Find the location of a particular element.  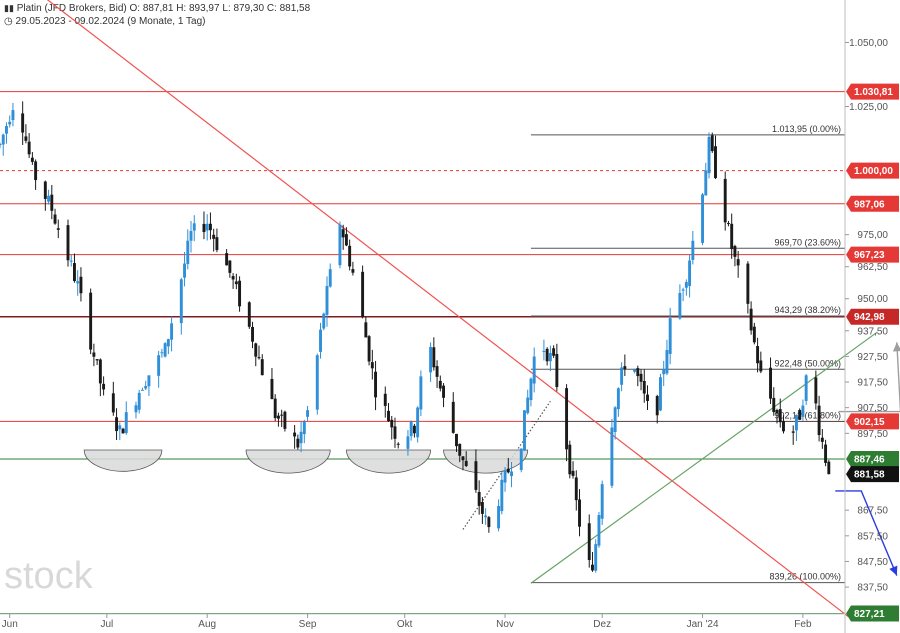

saucer-patterns is located at coordinates (306, 461).